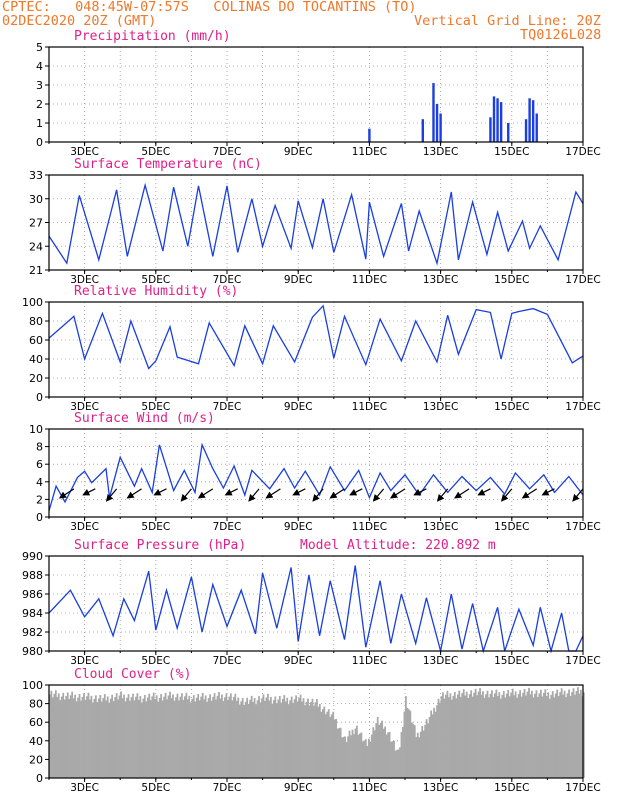  What do you see at coordinates (36, 321) in the screenshot?
I see `y-tick-label: 80` at bounding box center [36, 321].